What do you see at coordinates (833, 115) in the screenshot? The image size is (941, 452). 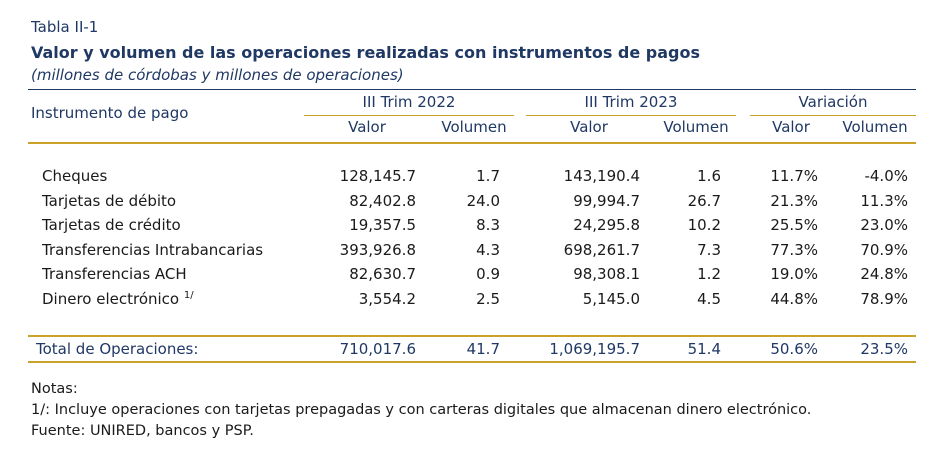 I see `group-rule-variacion` at bounding box center [833, 115].